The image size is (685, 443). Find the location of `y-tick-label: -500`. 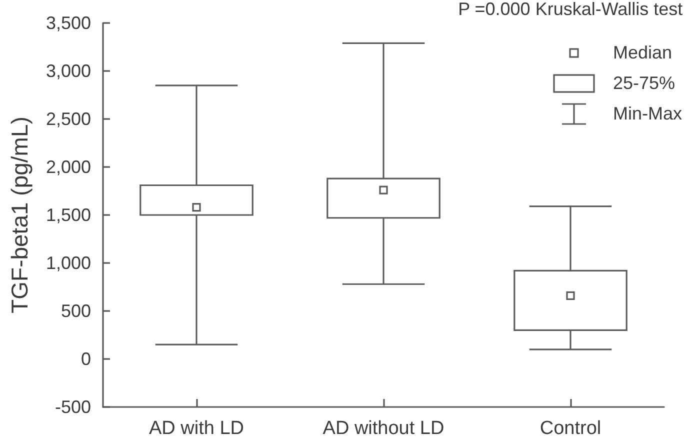

y-tick-label: -500 is located at coordinates (72, 407).